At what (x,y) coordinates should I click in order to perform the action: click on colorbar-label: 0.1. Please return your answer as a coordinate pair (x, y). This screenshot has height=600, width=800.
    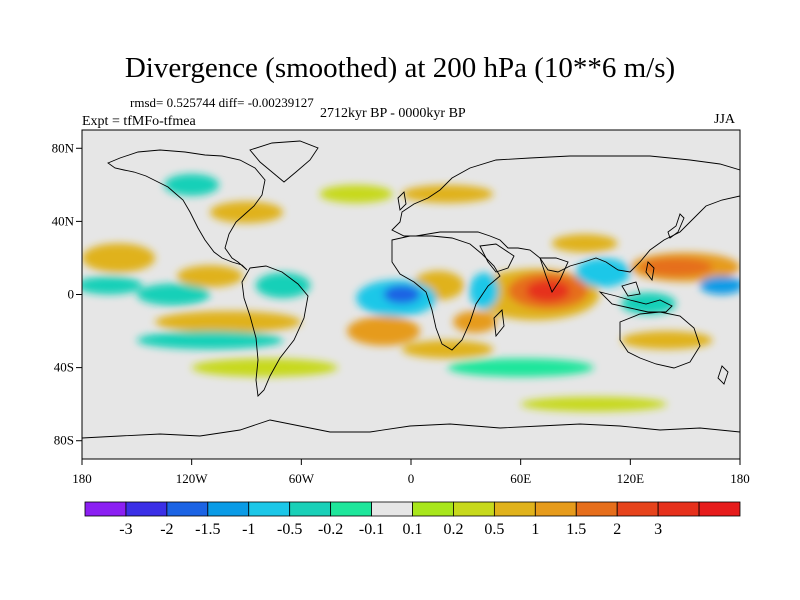
    Looking at the image, I should click on (413, 529).